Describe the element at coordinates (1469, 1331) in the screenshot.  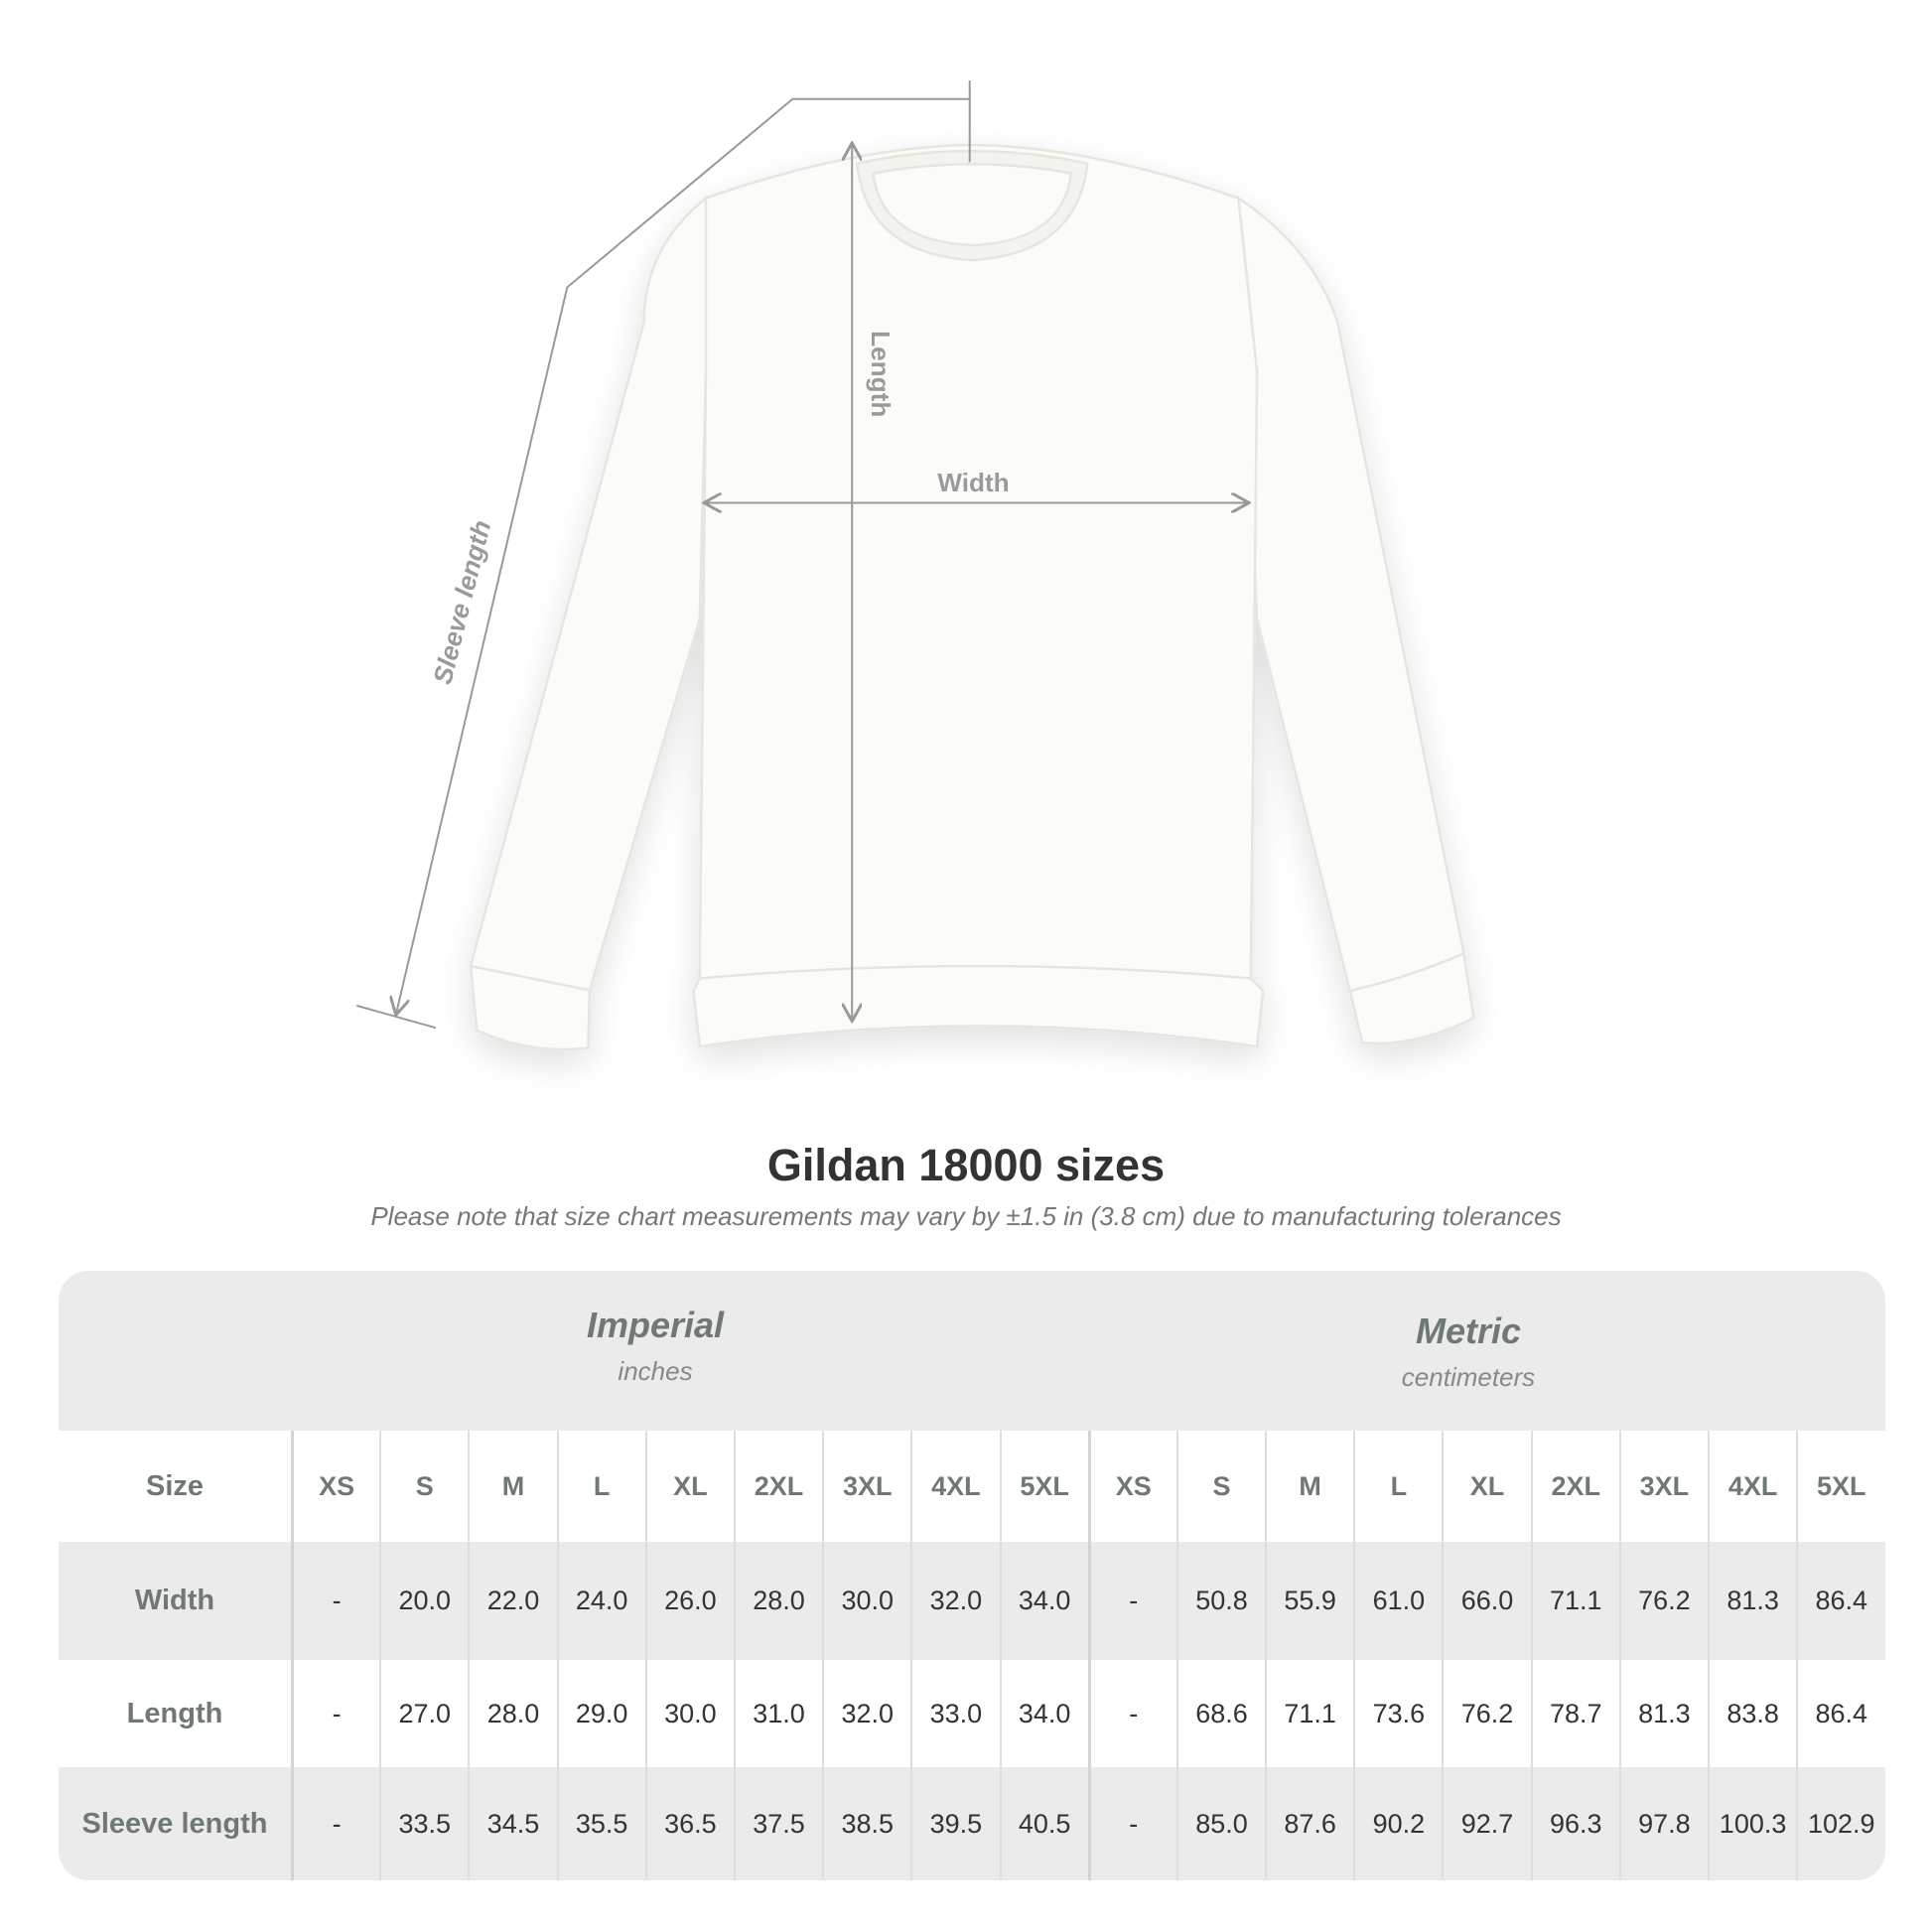
I see `metric-title: Metric` at that location.